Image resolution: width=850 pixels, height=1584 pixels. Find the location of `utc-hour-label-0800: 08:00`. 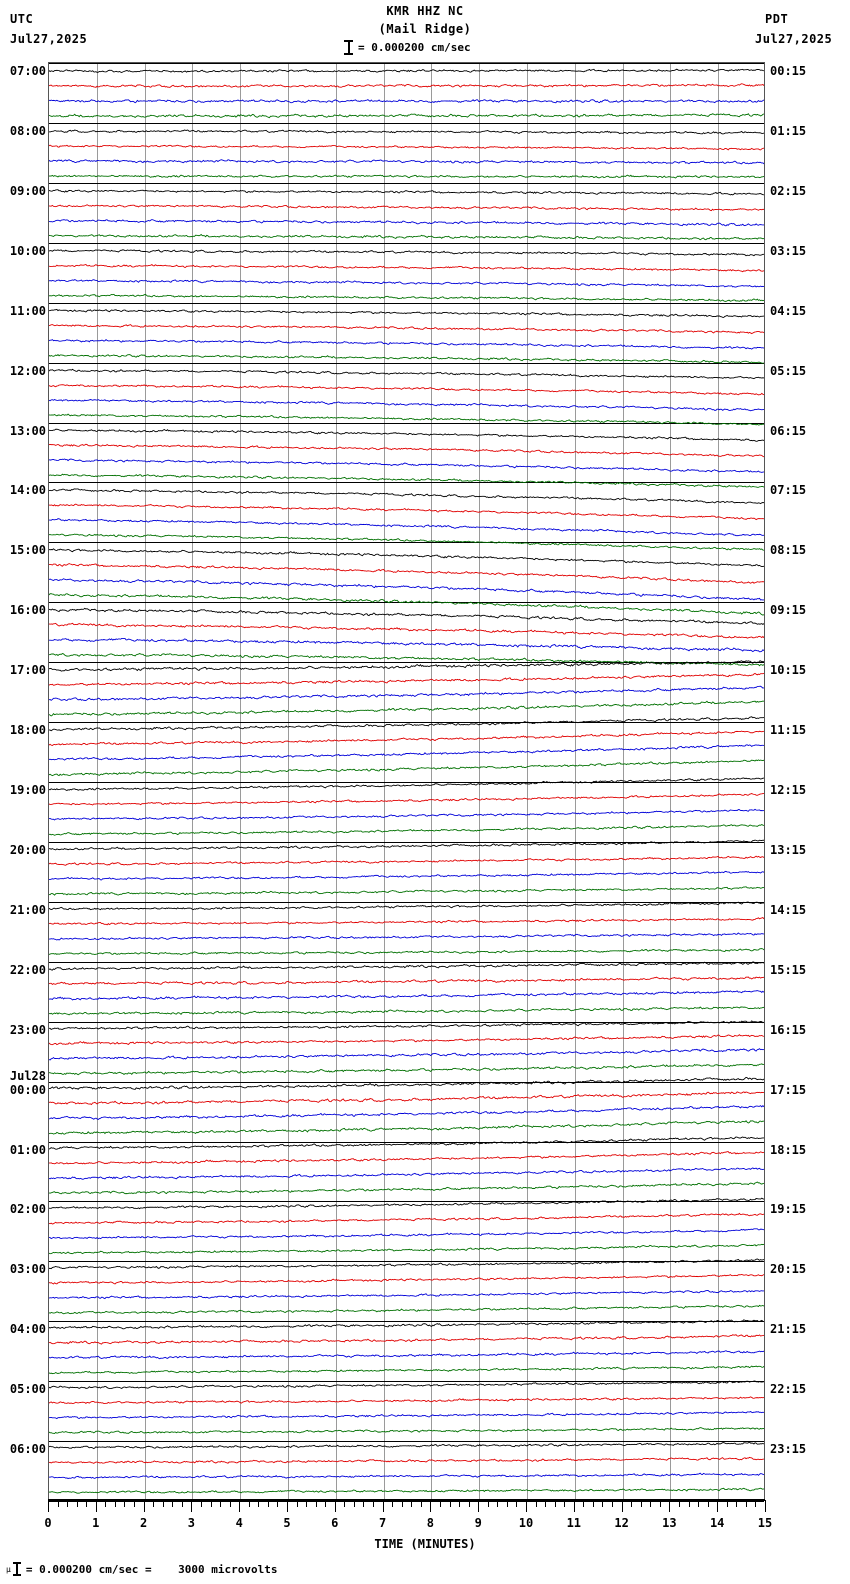

utc-hour-label-0800: 08:00 is located at coordinates (27, 130).